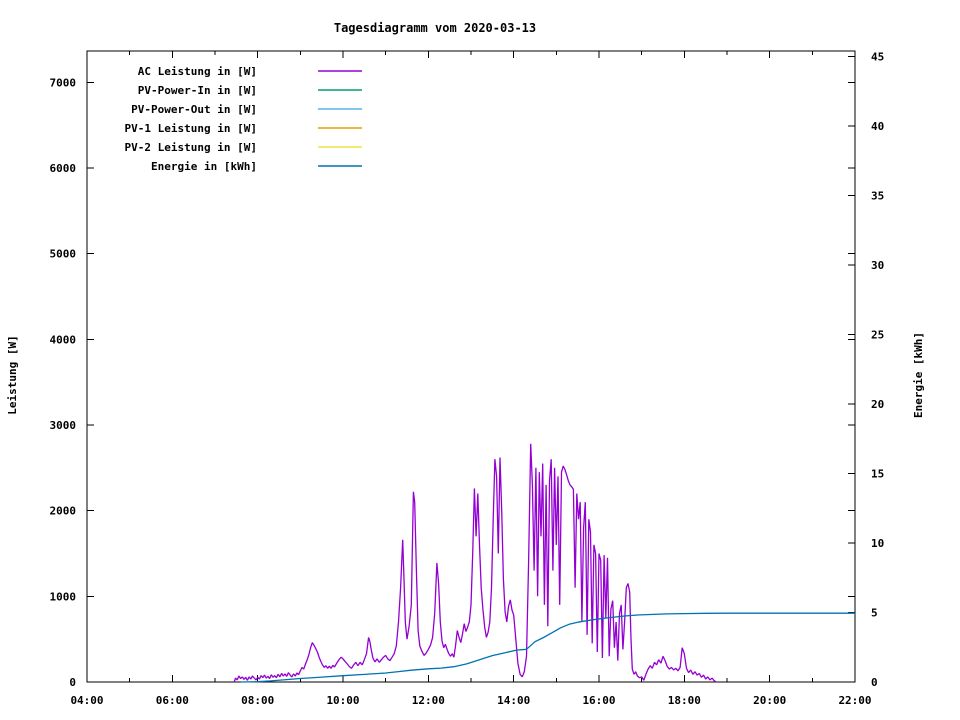 This screenshot has width=960, height=720. I want to click on legend-label: PV-Power-In in [W], so click(197, 90).